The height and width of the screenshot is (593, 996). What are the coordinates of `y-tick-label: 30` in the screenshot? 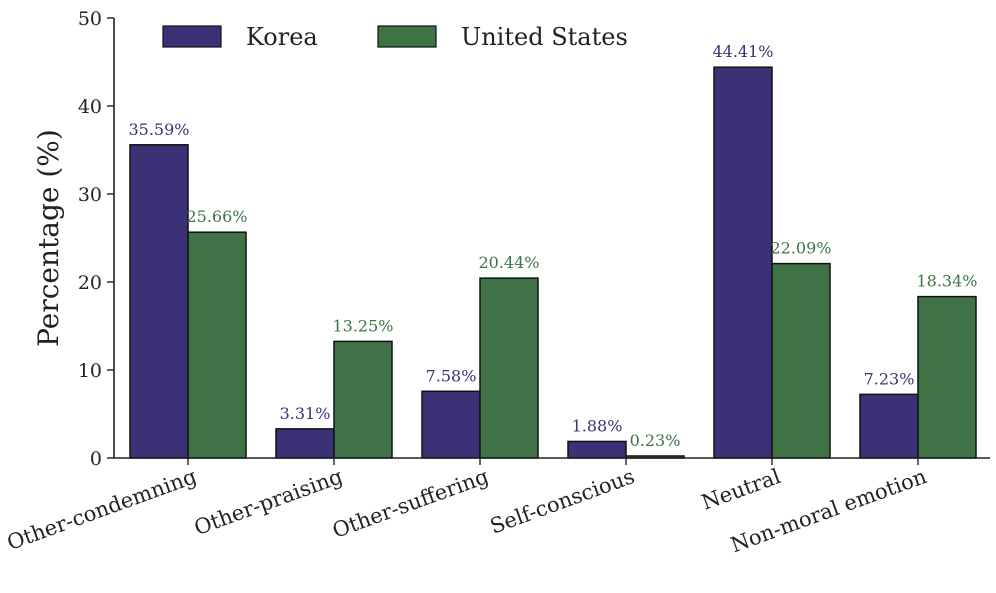 It's located at (90, 195).